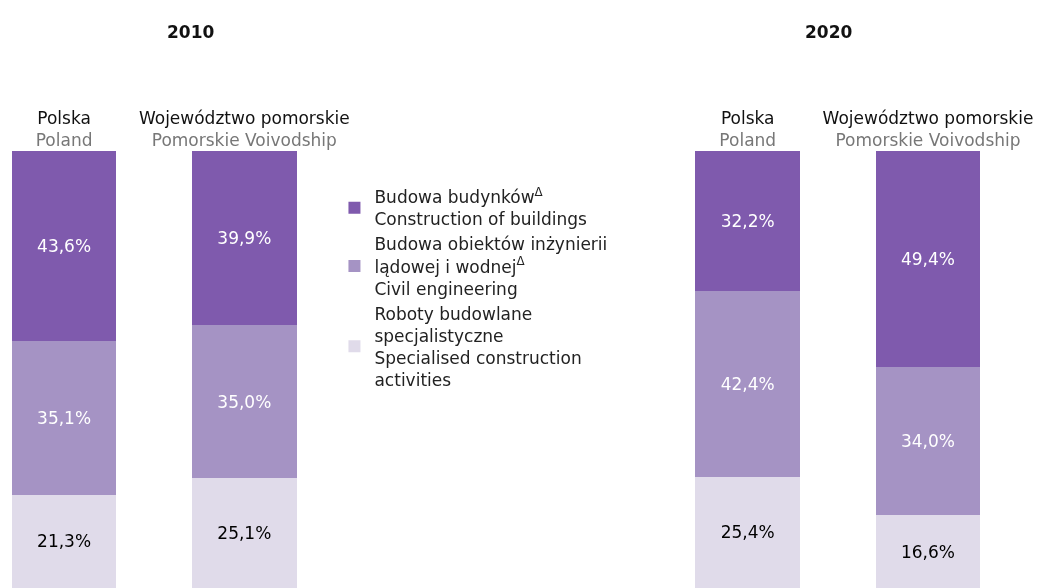 The image size is (1063, 588). I want to click on data-label: 35,1%, so click(64, 418).